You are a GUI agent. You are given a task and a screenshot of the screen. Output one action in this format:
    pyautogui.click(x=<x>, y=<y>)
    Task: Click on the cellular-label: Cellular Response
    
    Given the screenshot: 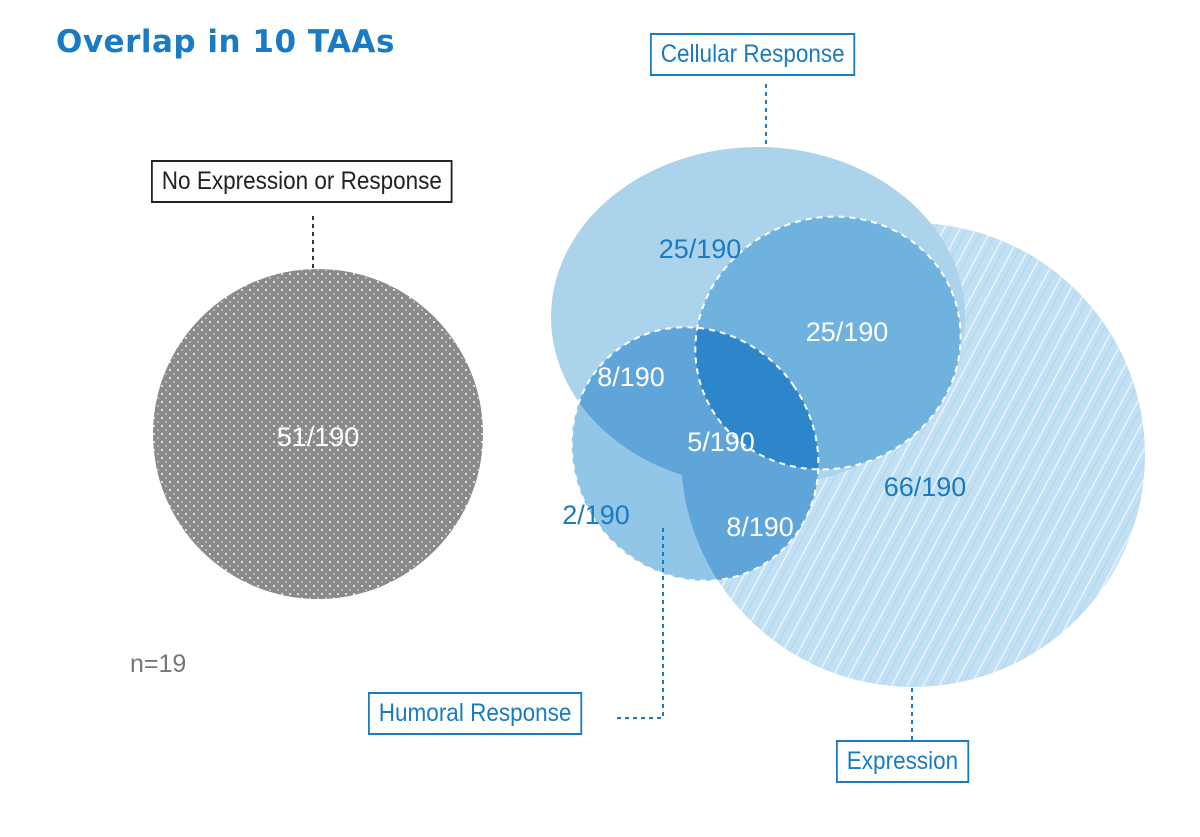 What is the action you would take?
    pyautogui.click(x=753, y=54)
    